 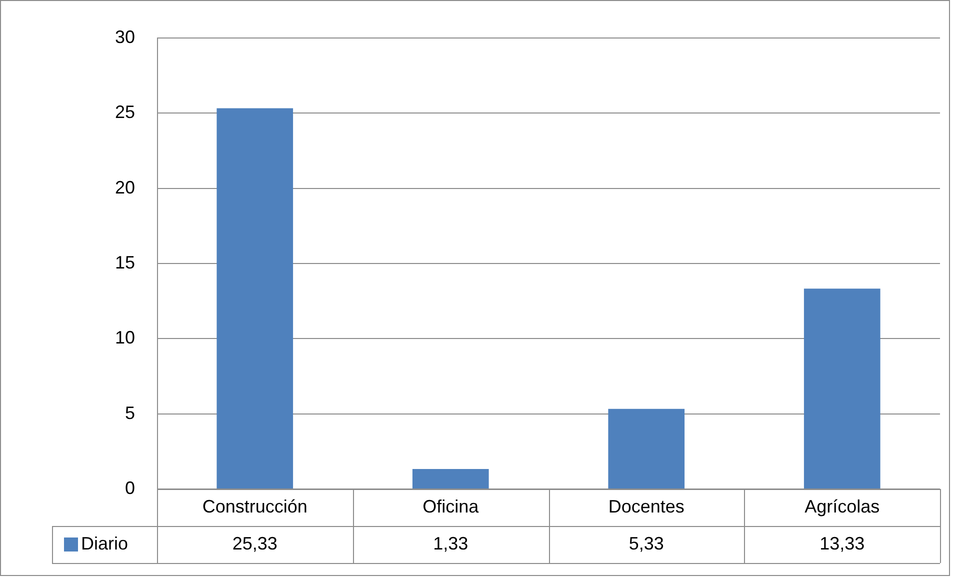 What do you see at coordinates (124, 36) in the screenshot?
I see `y-tick-label: 30` at bounding box center [124, 36].